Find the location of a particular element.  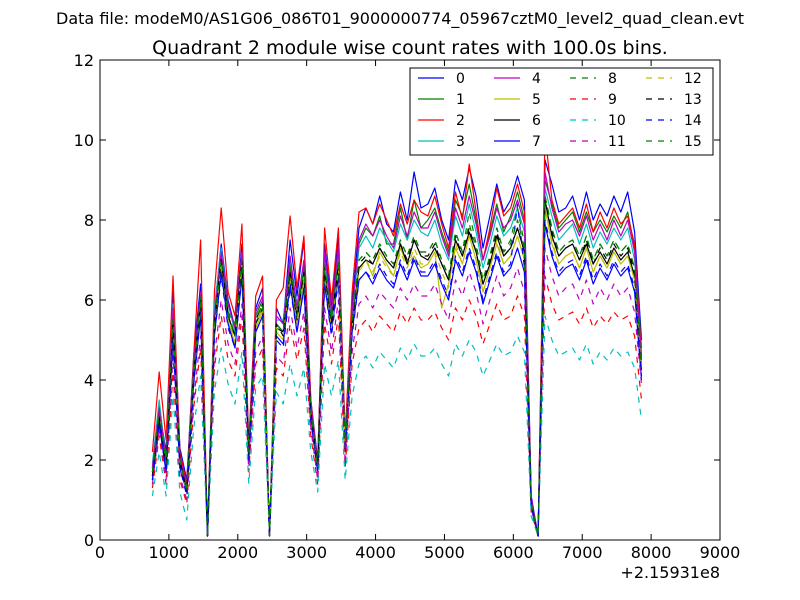

legend-label-14: 14 is located at coordinates (693, 121).